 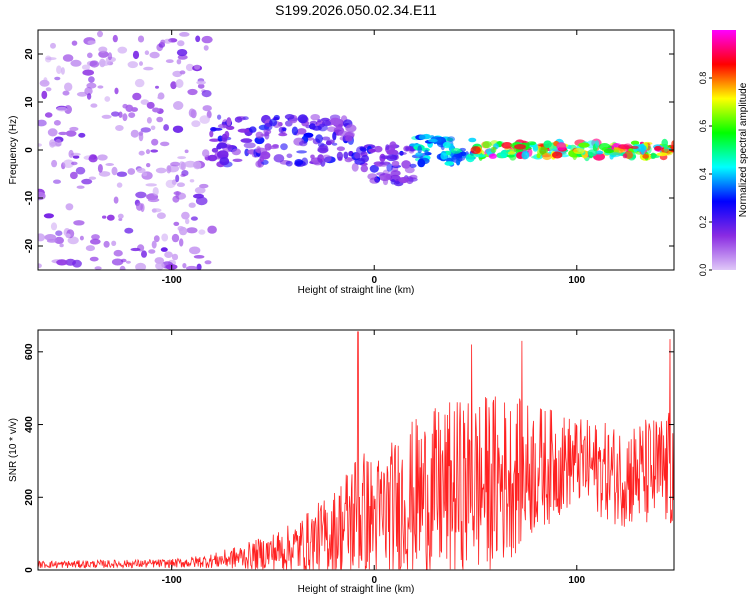 I want to click on x-tick-label: 0, so click(x=374, y=280).